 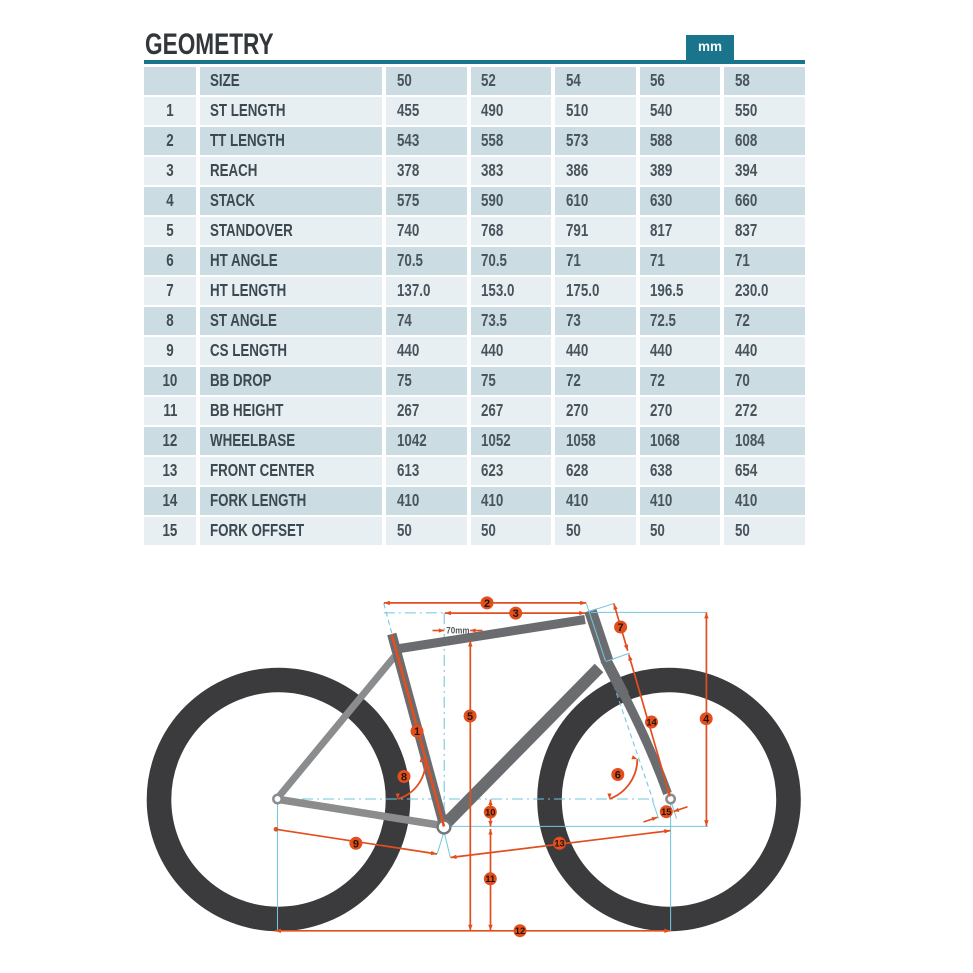 I want to click on svg-text: 15, so click(x=666, y=812).